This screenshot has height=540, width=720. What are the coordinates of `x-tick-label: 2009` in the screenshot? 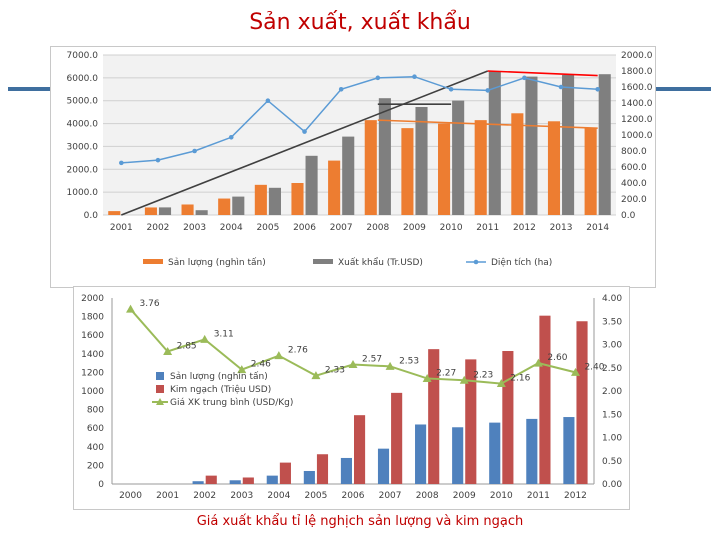 It's located at (464, 496).